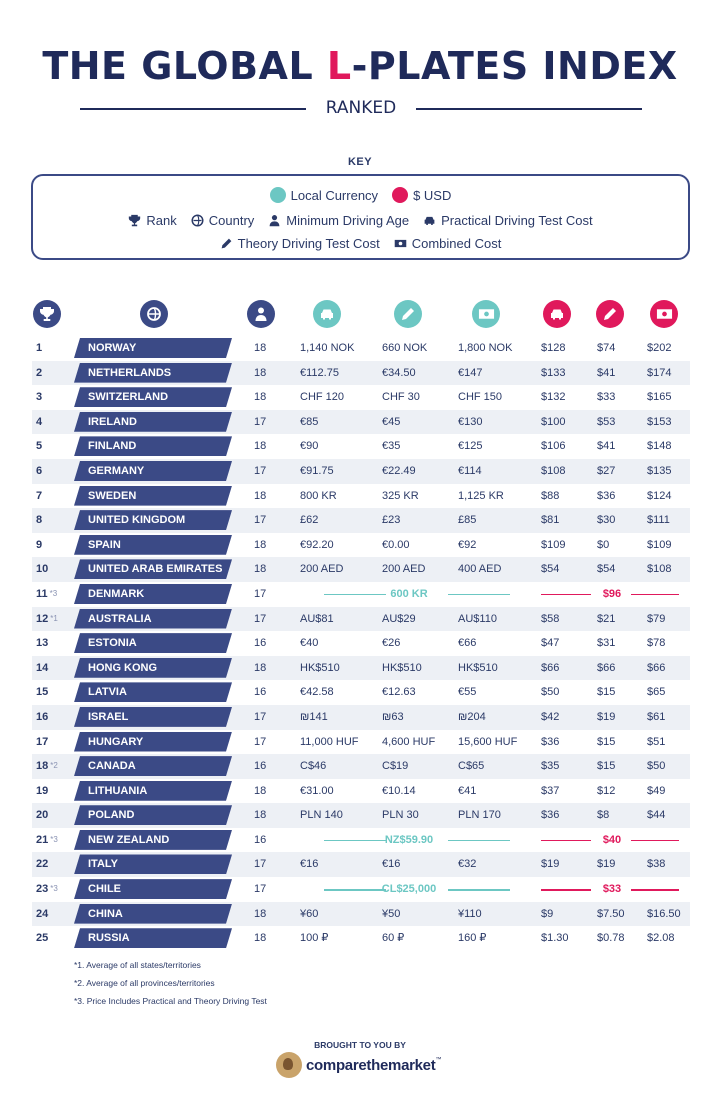  I want to click on theory-usd-cell: $7.50, so click(611, 913).